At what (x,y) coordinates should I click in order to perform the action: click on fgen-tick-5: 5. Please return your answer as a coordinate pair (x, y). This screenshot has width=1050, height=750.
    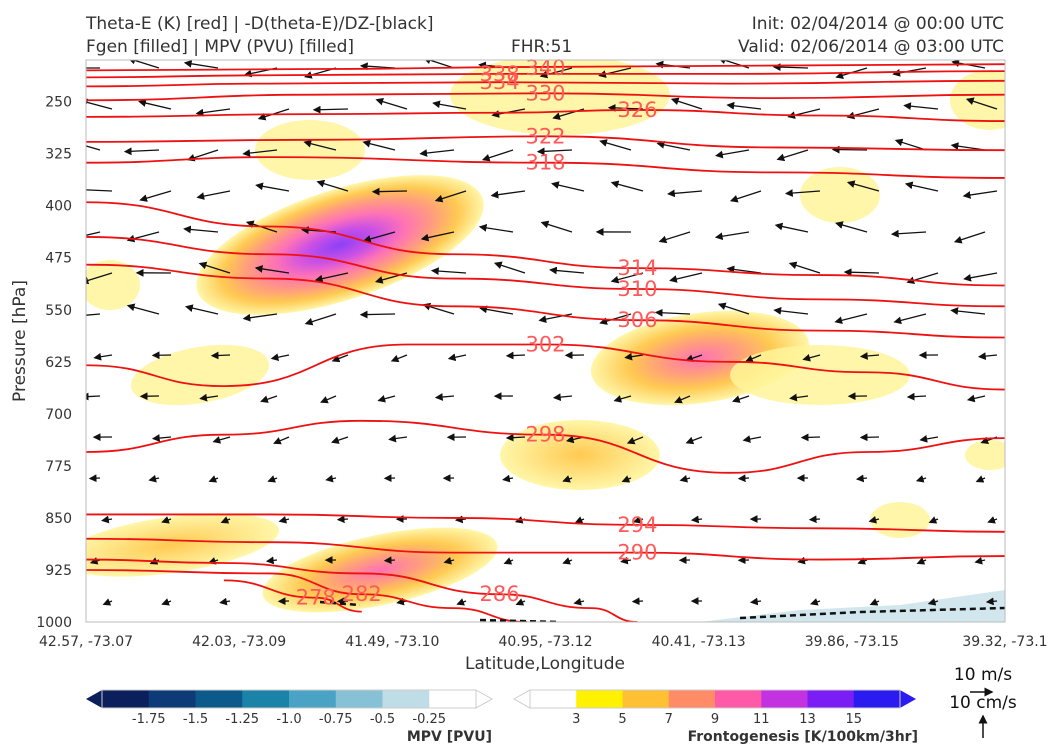
    Looking at the image, I should click on (622, 719).